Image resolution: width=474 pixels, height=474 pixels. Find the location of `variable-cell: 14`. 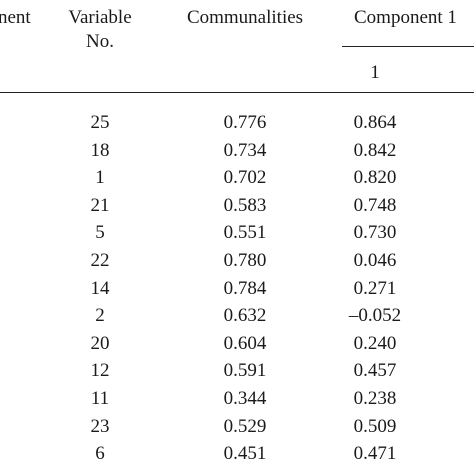

variable-cell: 14 is located at coordinates (100, 288).